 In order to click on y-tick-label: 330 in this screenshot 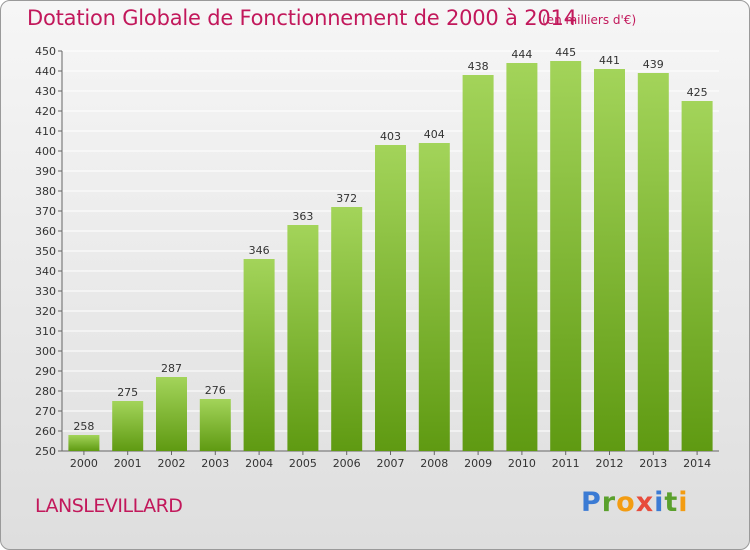, I will do `click(45, 291)`.